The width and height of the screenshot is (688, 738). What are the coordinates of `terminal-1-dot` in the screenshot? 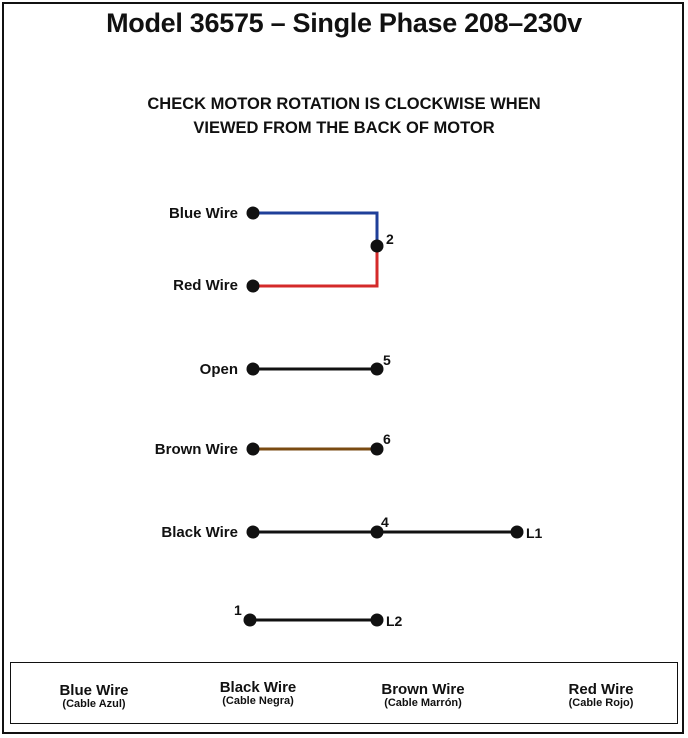 It's located at (250, 620).